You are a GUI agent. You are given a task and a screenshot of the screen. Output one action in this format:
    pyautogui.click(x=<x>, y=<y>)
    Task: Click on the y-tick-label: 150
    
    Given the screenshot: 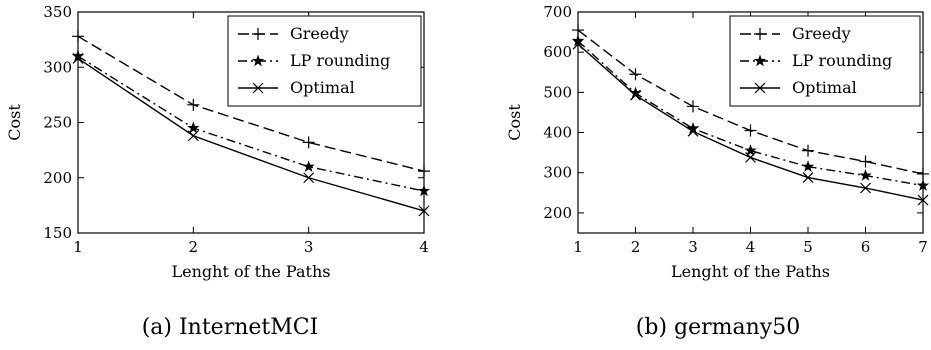 What is the action you would take?
    pyautogui.click(x=57, y=233)
    